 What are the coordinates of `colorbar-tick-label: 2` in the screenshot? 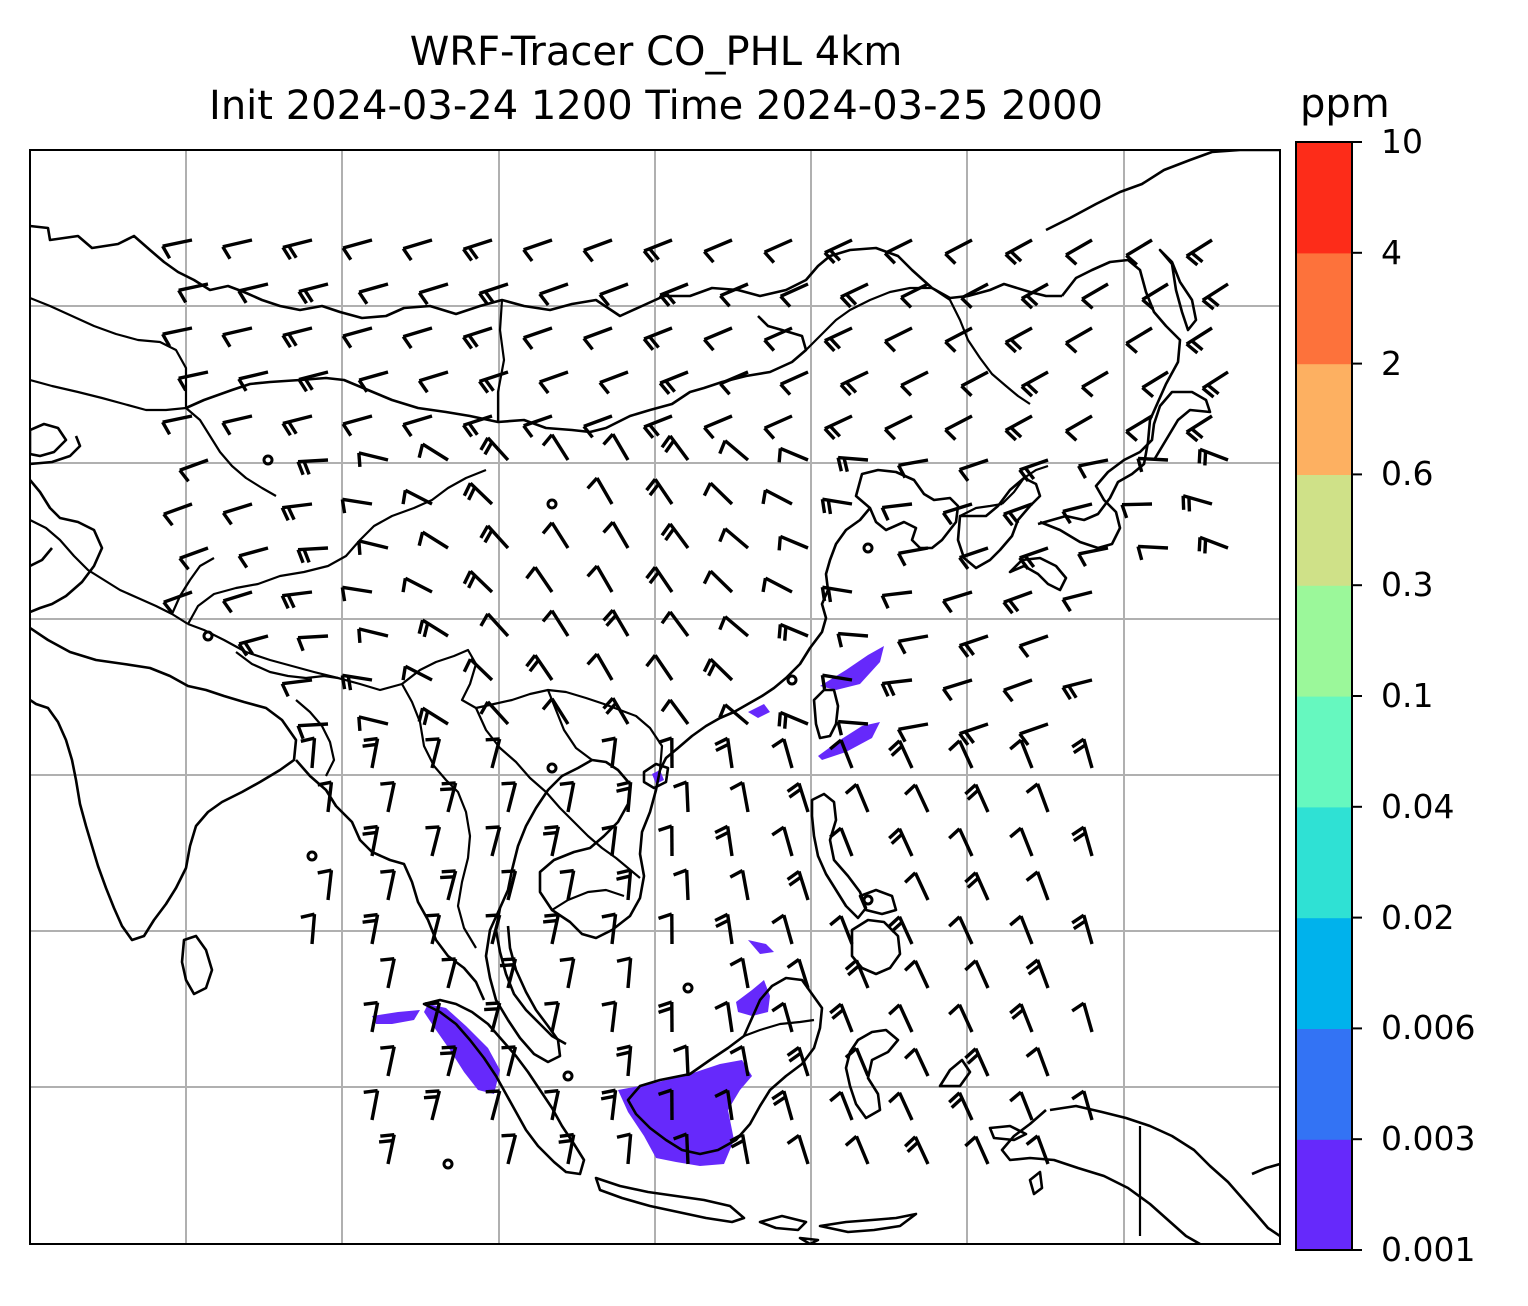 It's located at (1391, 363).